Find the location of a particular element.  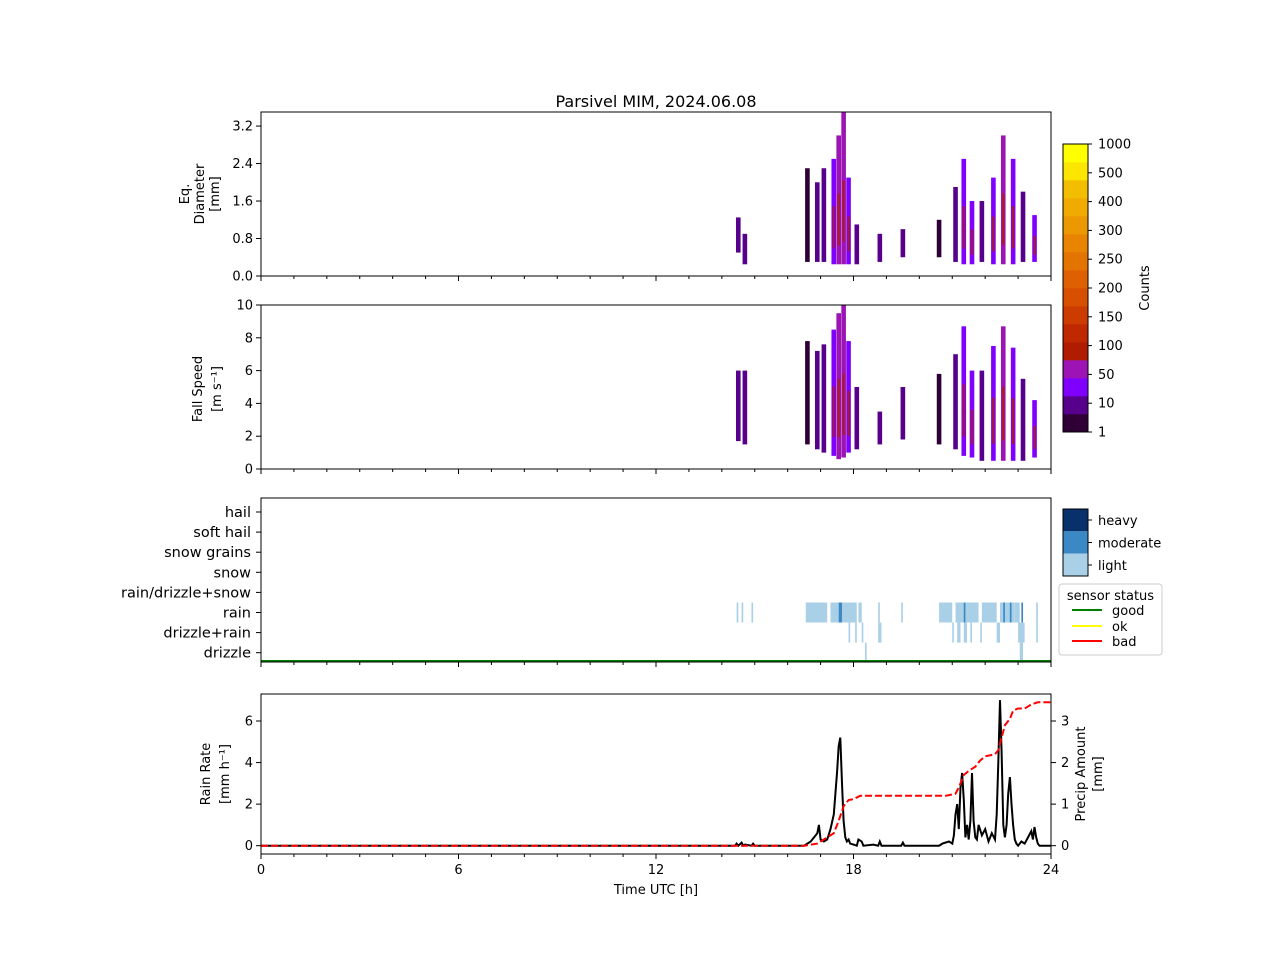

diameter-y-ticks: 0.0 0.8 1.6 2.4 3.2 is located at coordinates (246, 202).